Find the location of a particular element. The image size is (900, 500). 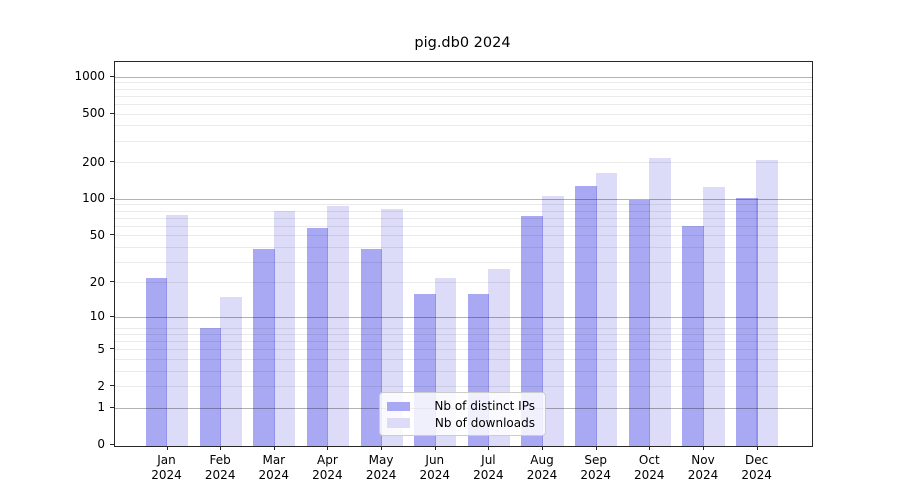

x-axis-tick-label-feb: Feb 2024 is located at coordinates (220, 467).